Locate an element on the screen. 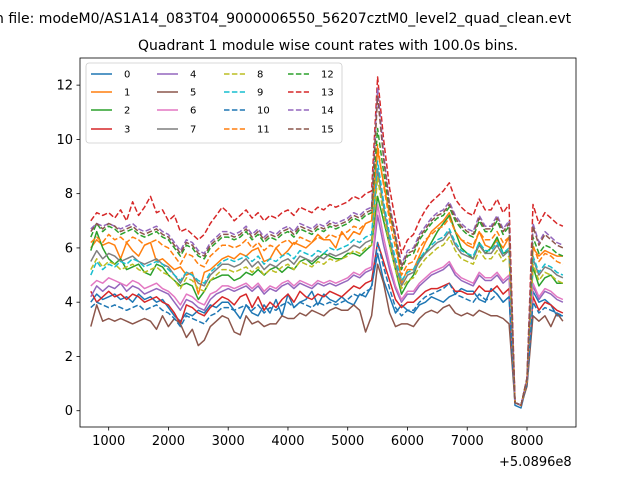 The width and height of the screenshot is (640, 480). x-tick-label-1000: 1000 is located at coordinates (108, 441).